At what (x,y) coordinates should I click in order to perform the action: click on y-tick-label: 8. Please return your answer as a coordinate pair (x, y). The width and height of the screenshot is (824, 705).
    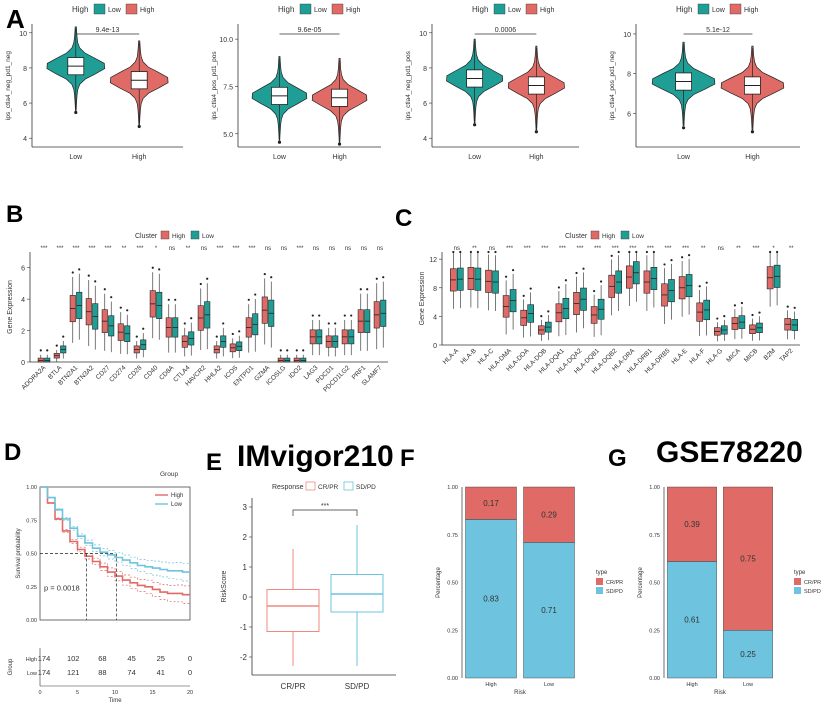
    Looking at the image, I should click on (425, 69).